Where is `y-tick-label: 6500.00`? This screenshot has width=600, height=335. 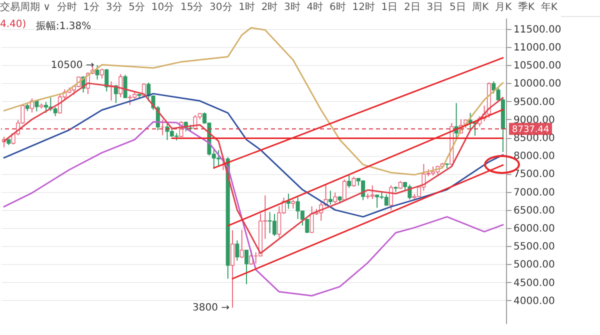 y-tick-label: 6500.00 is located at coordinates (534, 210).